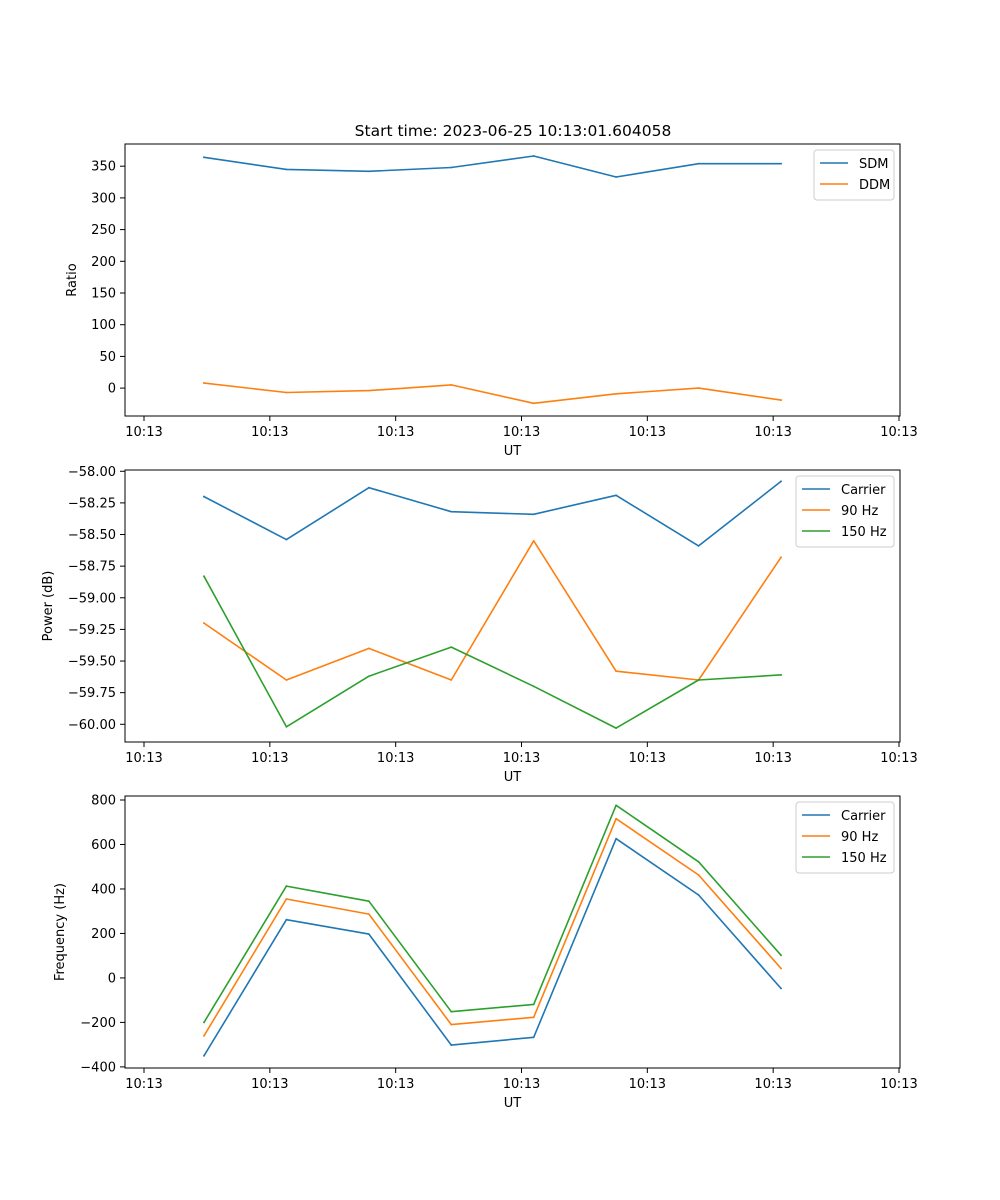 This screenshot has height=1200, width=1000. I want to click on y-tick-label: −59.50, so click(92, 662).